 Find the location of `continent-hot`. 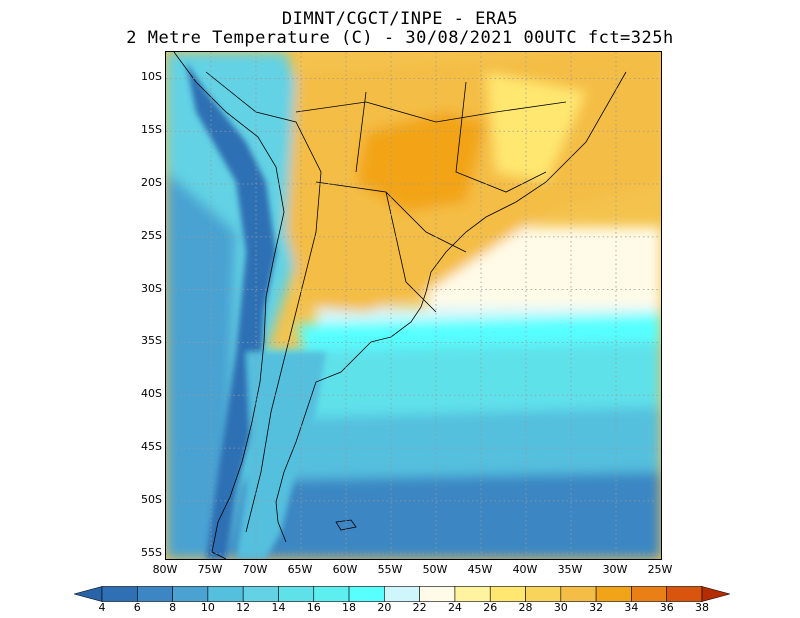

continent-hot is located at coordinates (421, 162).